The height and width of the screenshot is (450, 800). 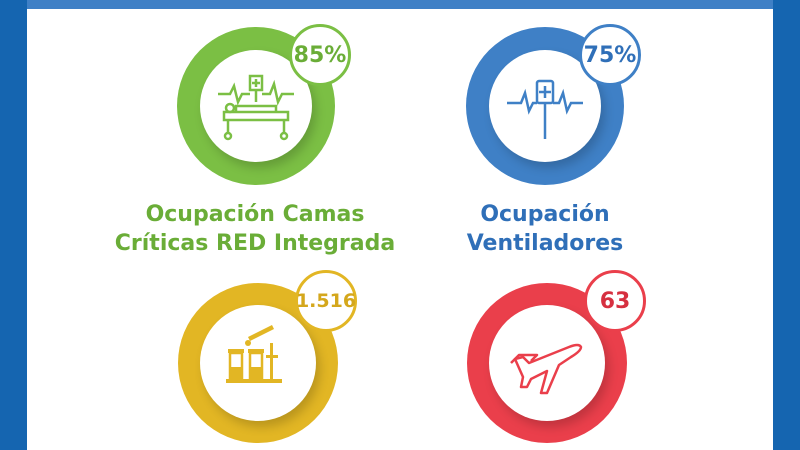 What do you see at coordinates (545, 243) in the screenshot?
I see `label-line: Ventiladores` at bounding box center [545, 243].